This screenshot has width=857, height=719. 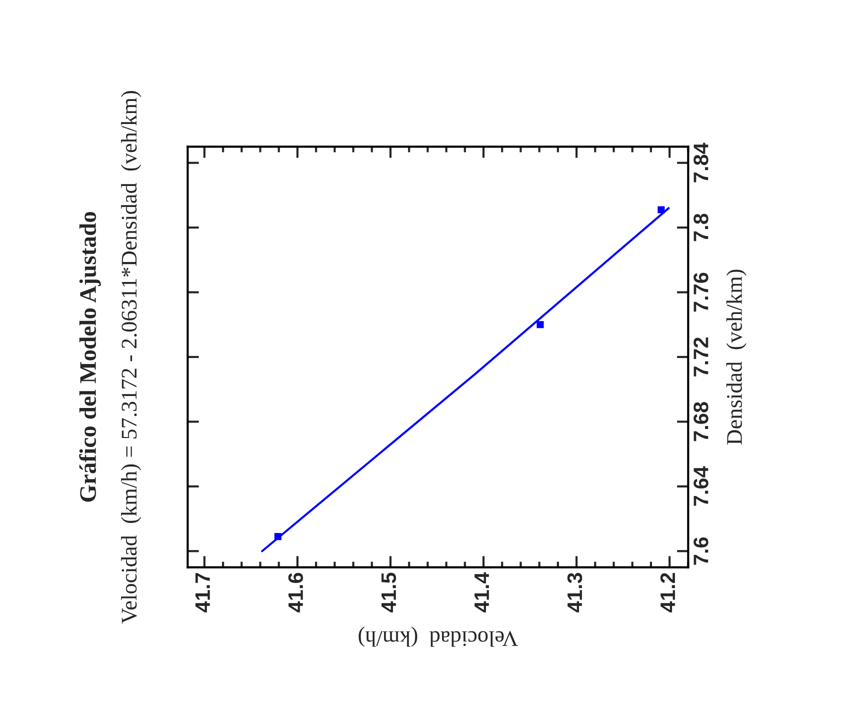 I want to click on x-tick-label: 41.6, so click(x=296, y=592).